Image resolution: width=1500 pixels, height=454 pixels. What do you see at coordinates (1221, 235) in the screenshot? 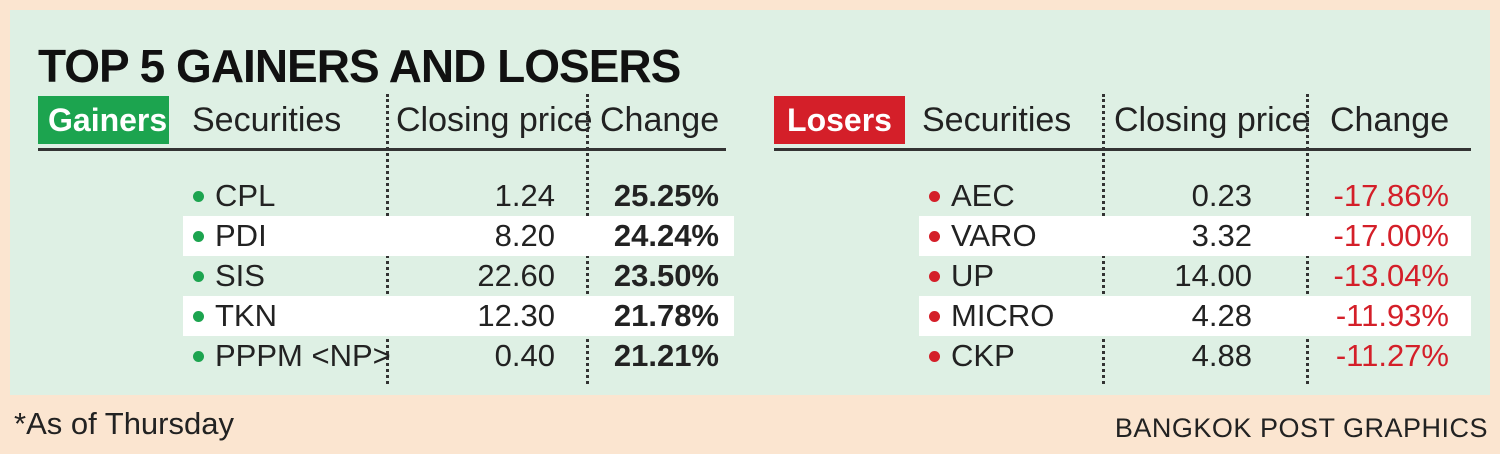
I see `closing-price: 3.32` at bounding box center [1221, 235].